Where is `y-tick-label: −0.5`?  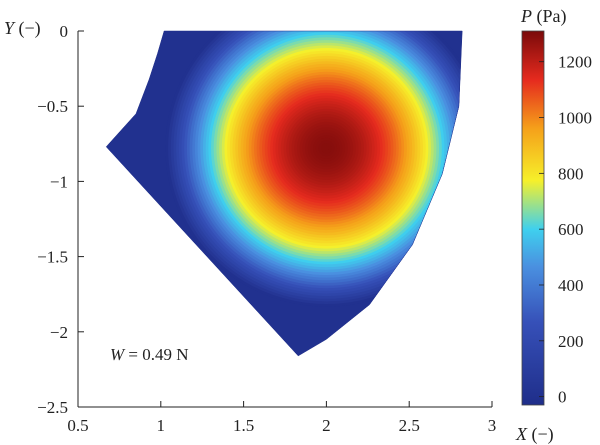 y-tick-label: −0.5 is located at coordinates (52, 106).